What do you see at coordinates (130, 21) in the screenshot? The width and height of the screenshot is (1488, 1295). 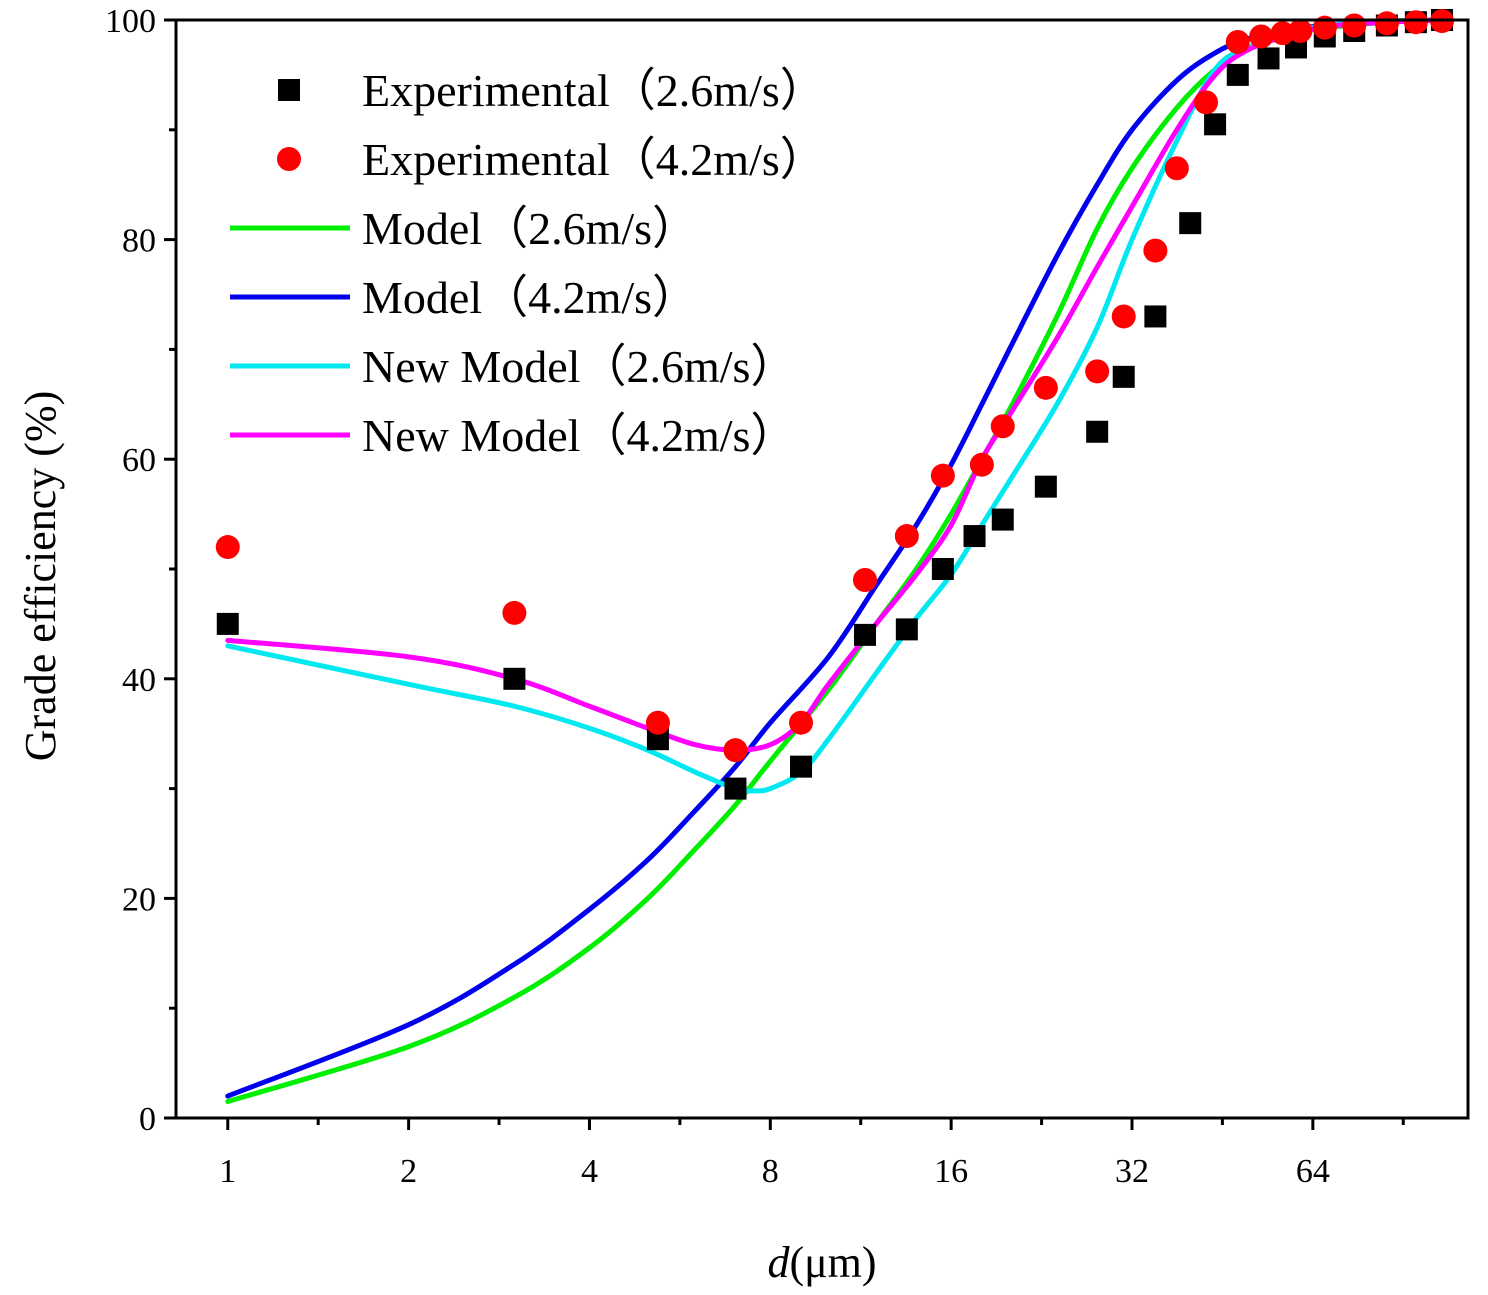 I see `y-tick-label: 100` at bounding box center [130, 21].